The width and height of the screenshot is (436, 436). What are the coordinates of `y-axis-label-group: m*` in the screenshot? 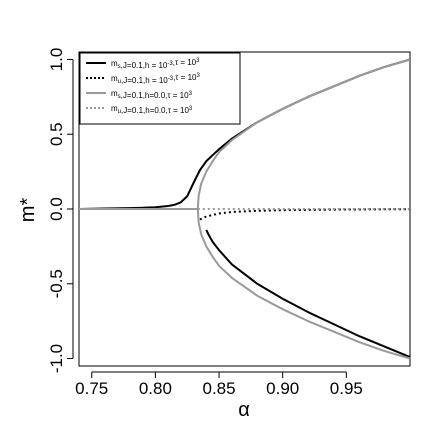 It's located at (28, 210).